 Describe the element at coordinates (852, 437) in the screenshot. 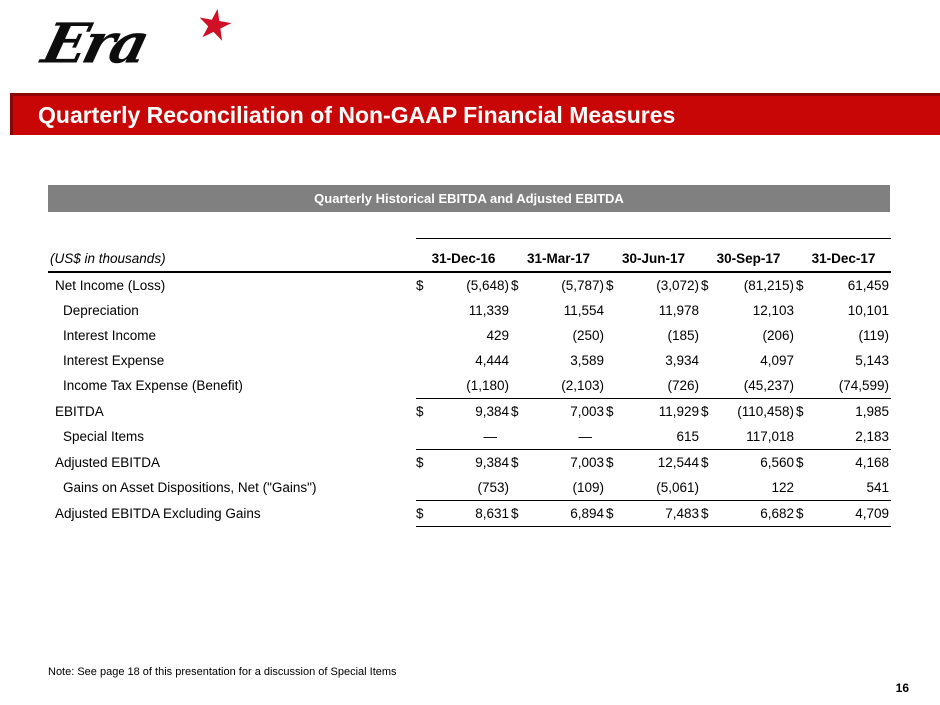

I see `cell-value: 2,183` at that location.